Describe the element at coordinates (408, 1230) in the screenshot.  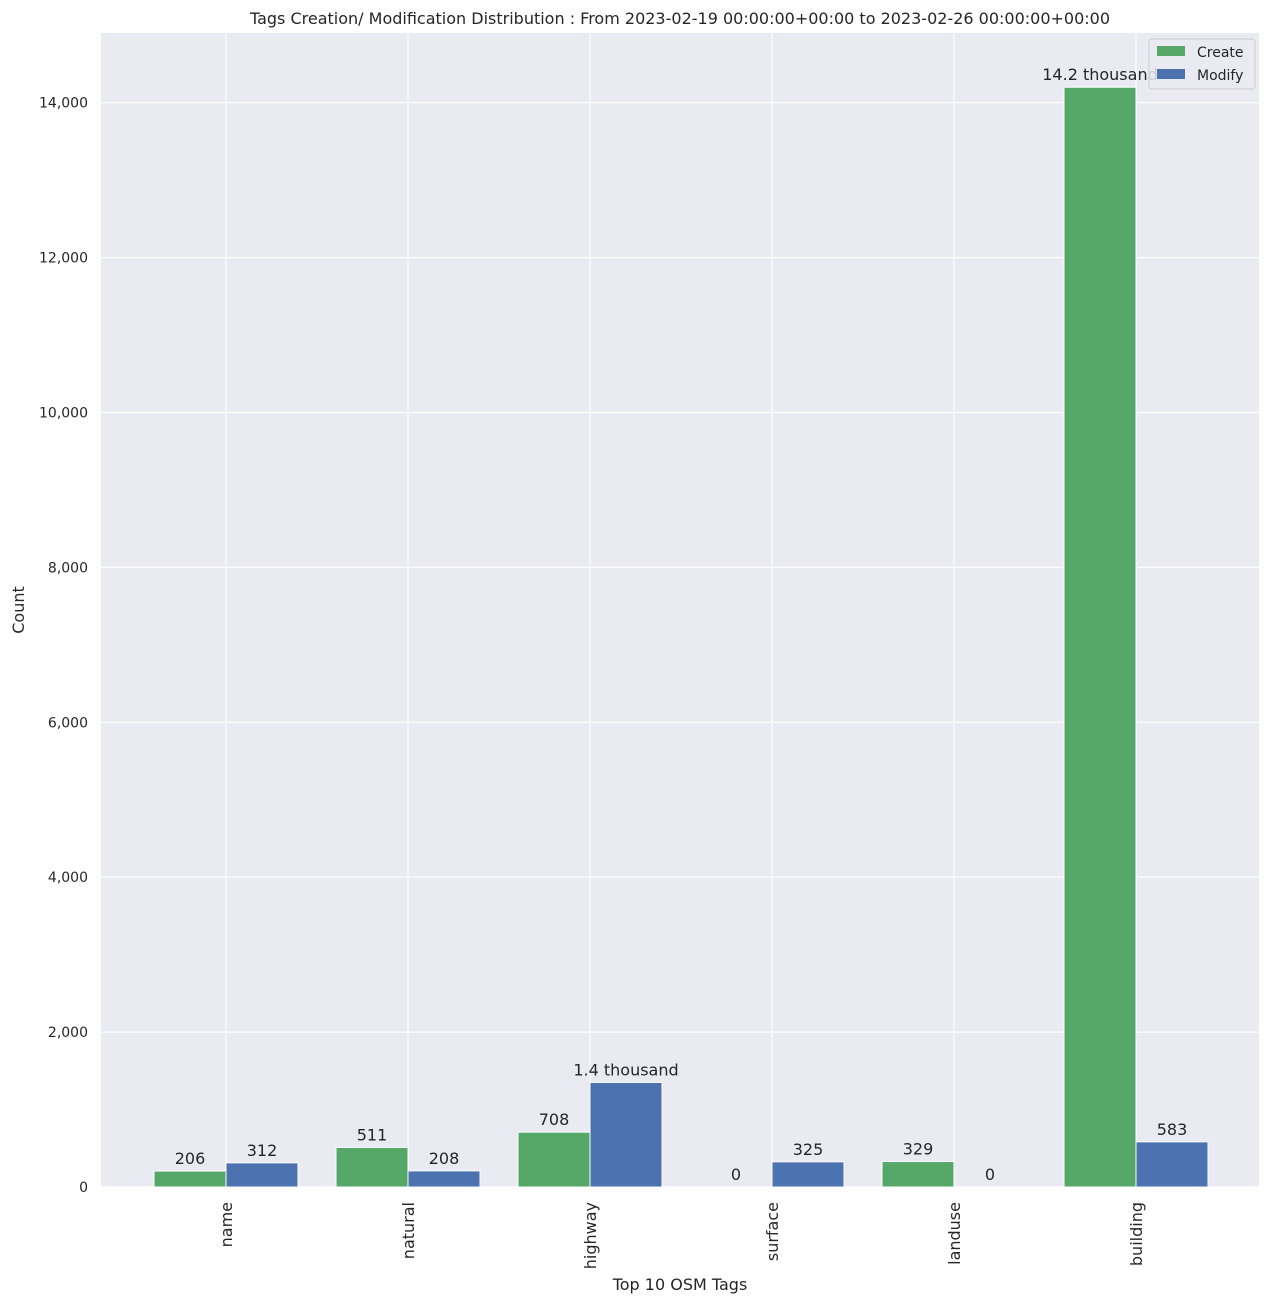
I see `x-tick-label: natural` at that location.